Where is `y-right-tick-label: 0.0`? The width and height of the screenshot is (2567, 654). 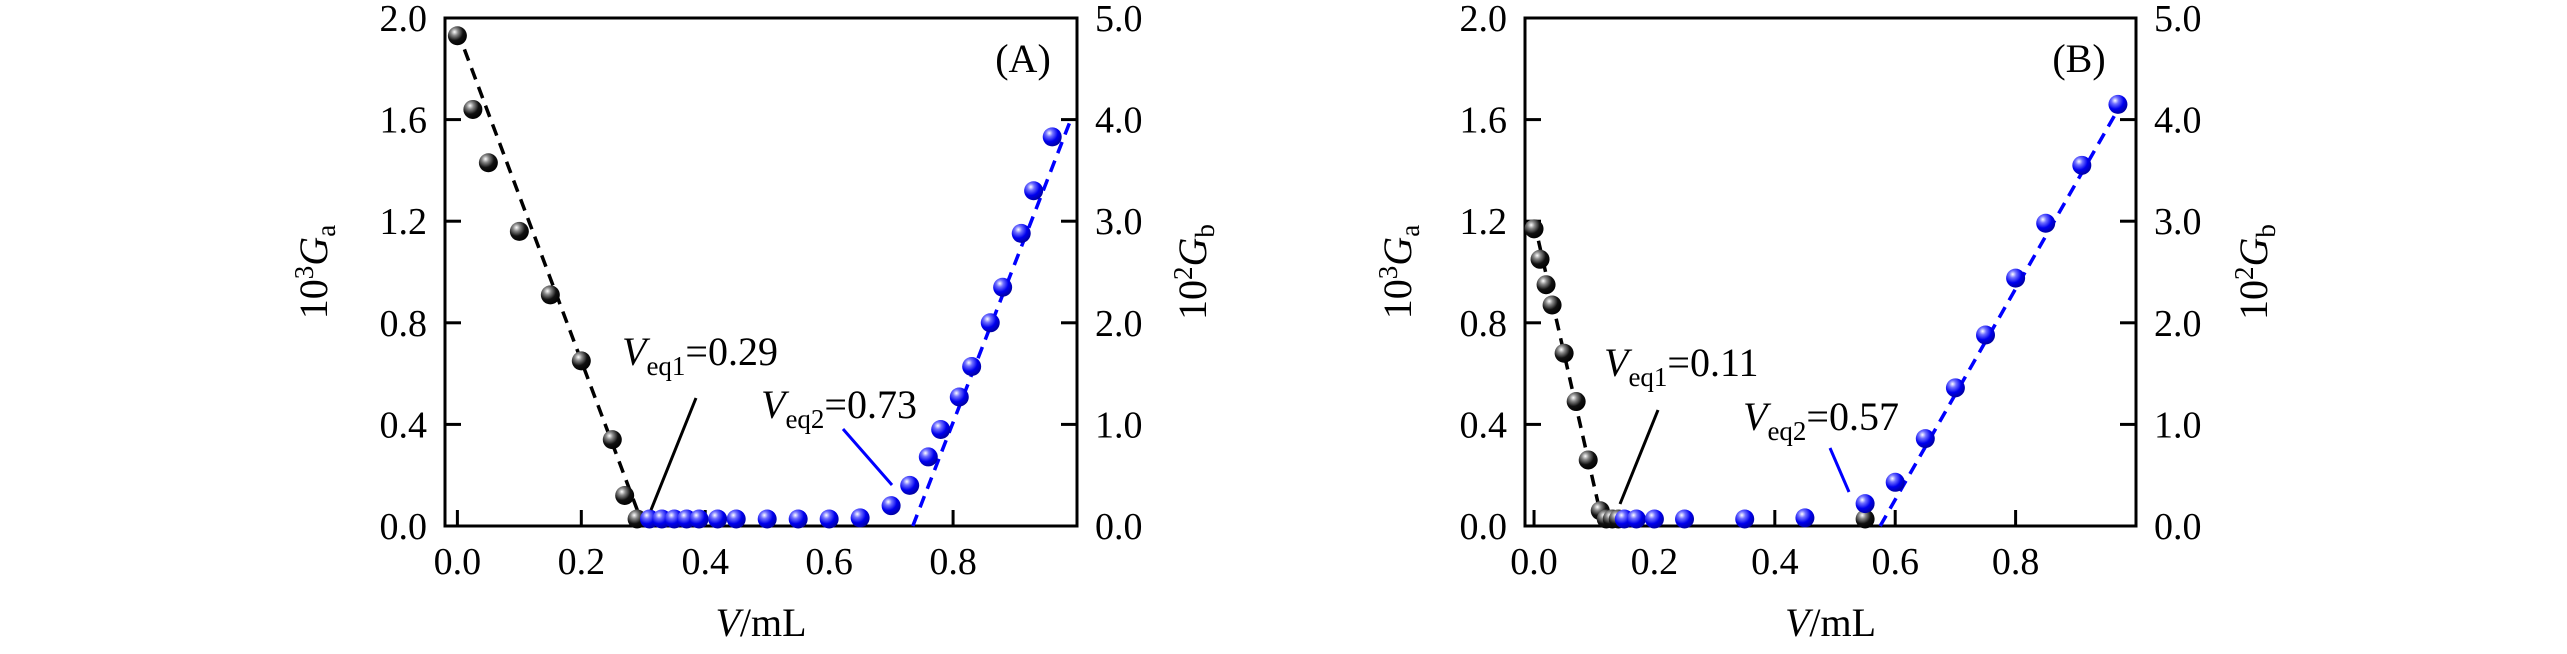 y-right-tick-label: 0.0 is located at coordinates (2178, 527).